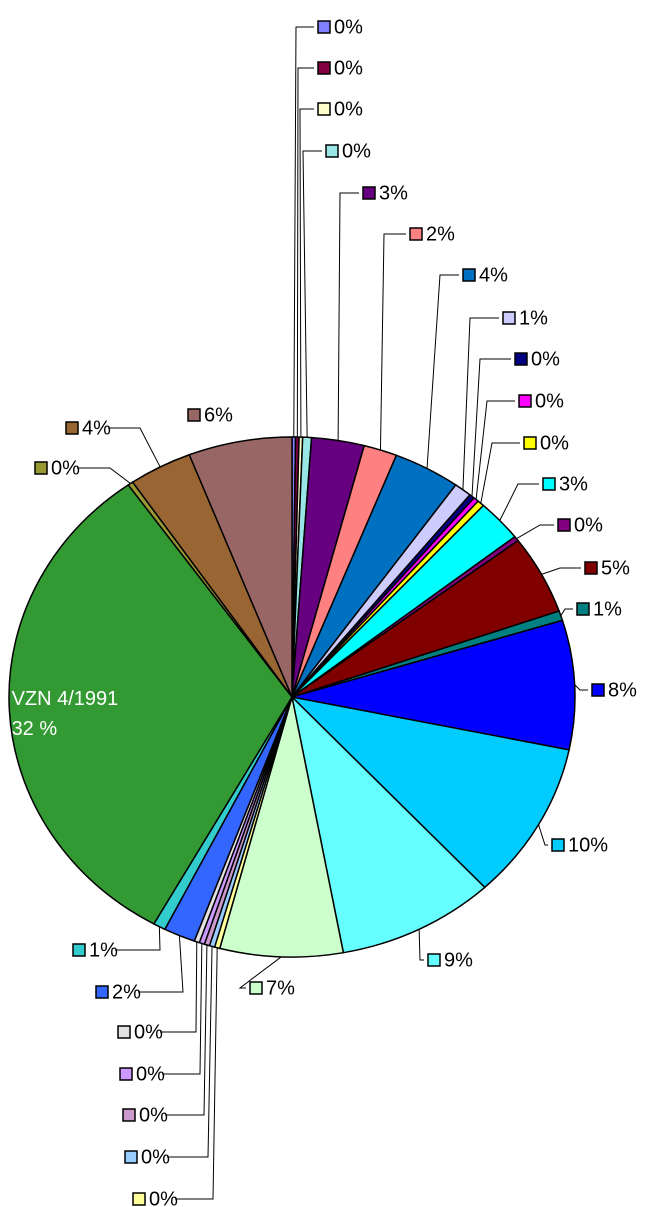  Describe the element at coordinates (588, 845) in the screenshot. I see `data-label: 10%` at that location.